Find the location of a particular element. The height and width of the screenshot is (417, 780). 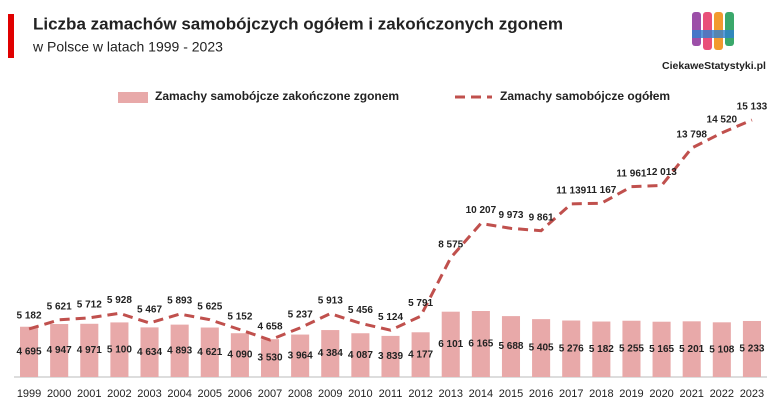

line-label: 4 658 is located at coordinates (270, 327).